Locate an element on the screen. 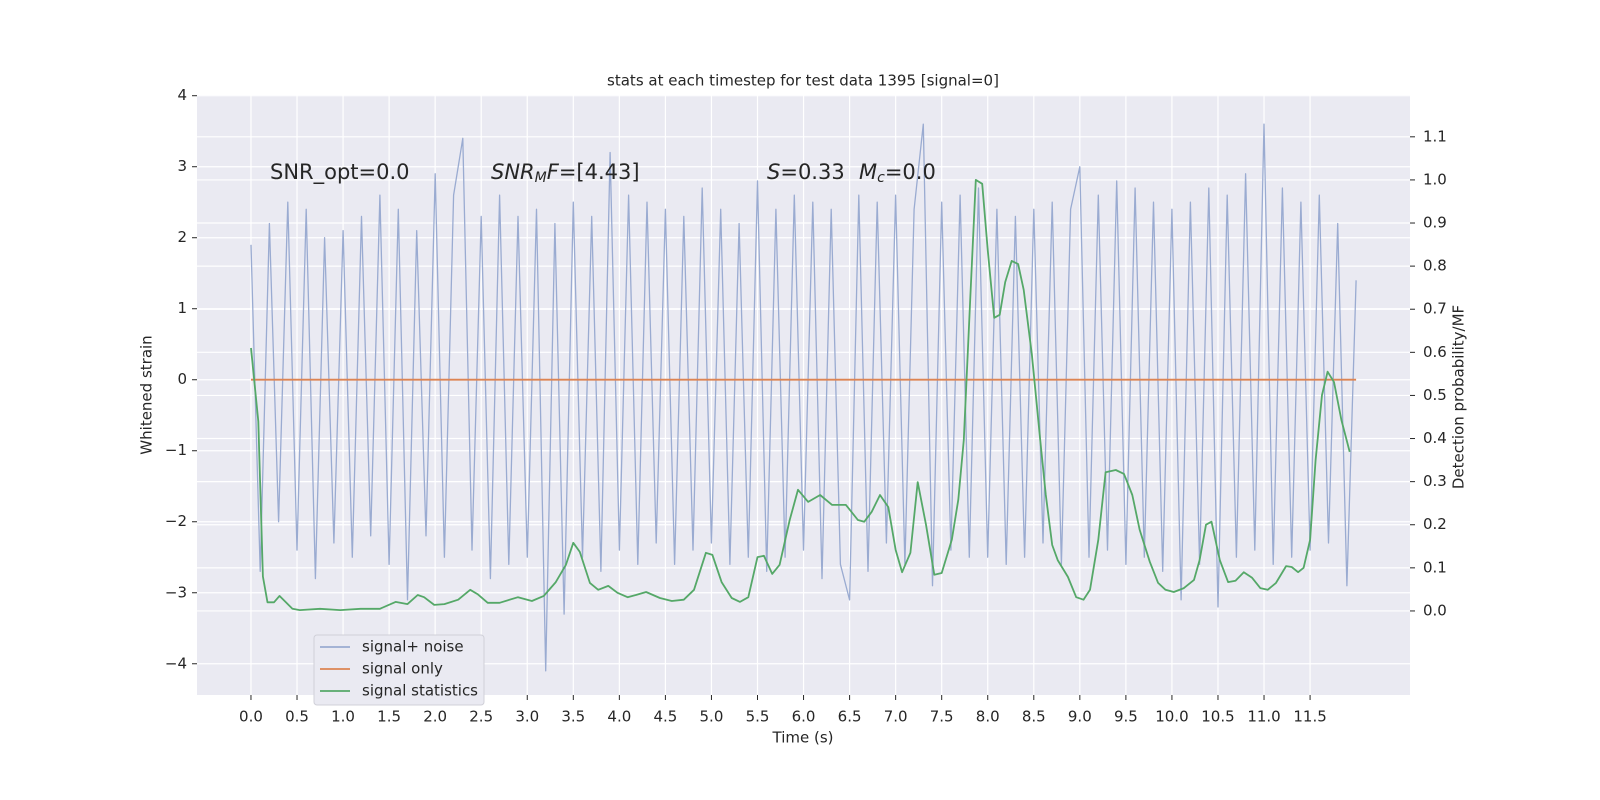  annotation-part: c is located at coordinates (881, 178).